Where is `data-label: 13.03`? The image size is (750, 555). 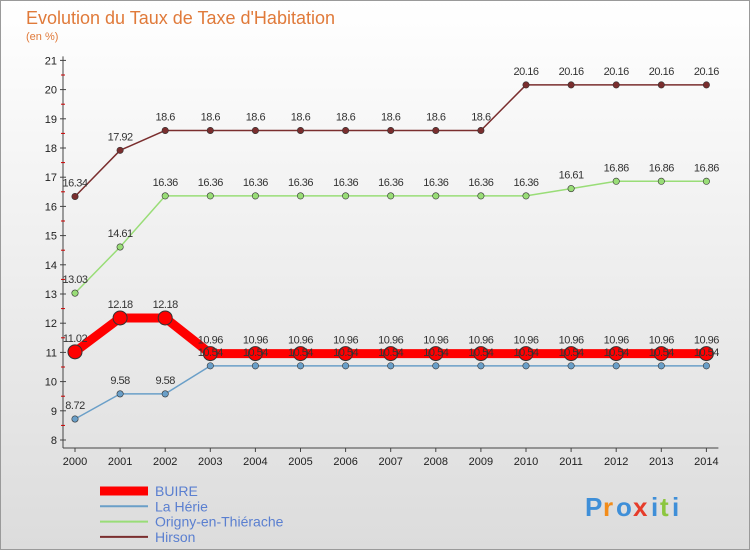
data-label: 13.03 is located at coordinates (74, 280).